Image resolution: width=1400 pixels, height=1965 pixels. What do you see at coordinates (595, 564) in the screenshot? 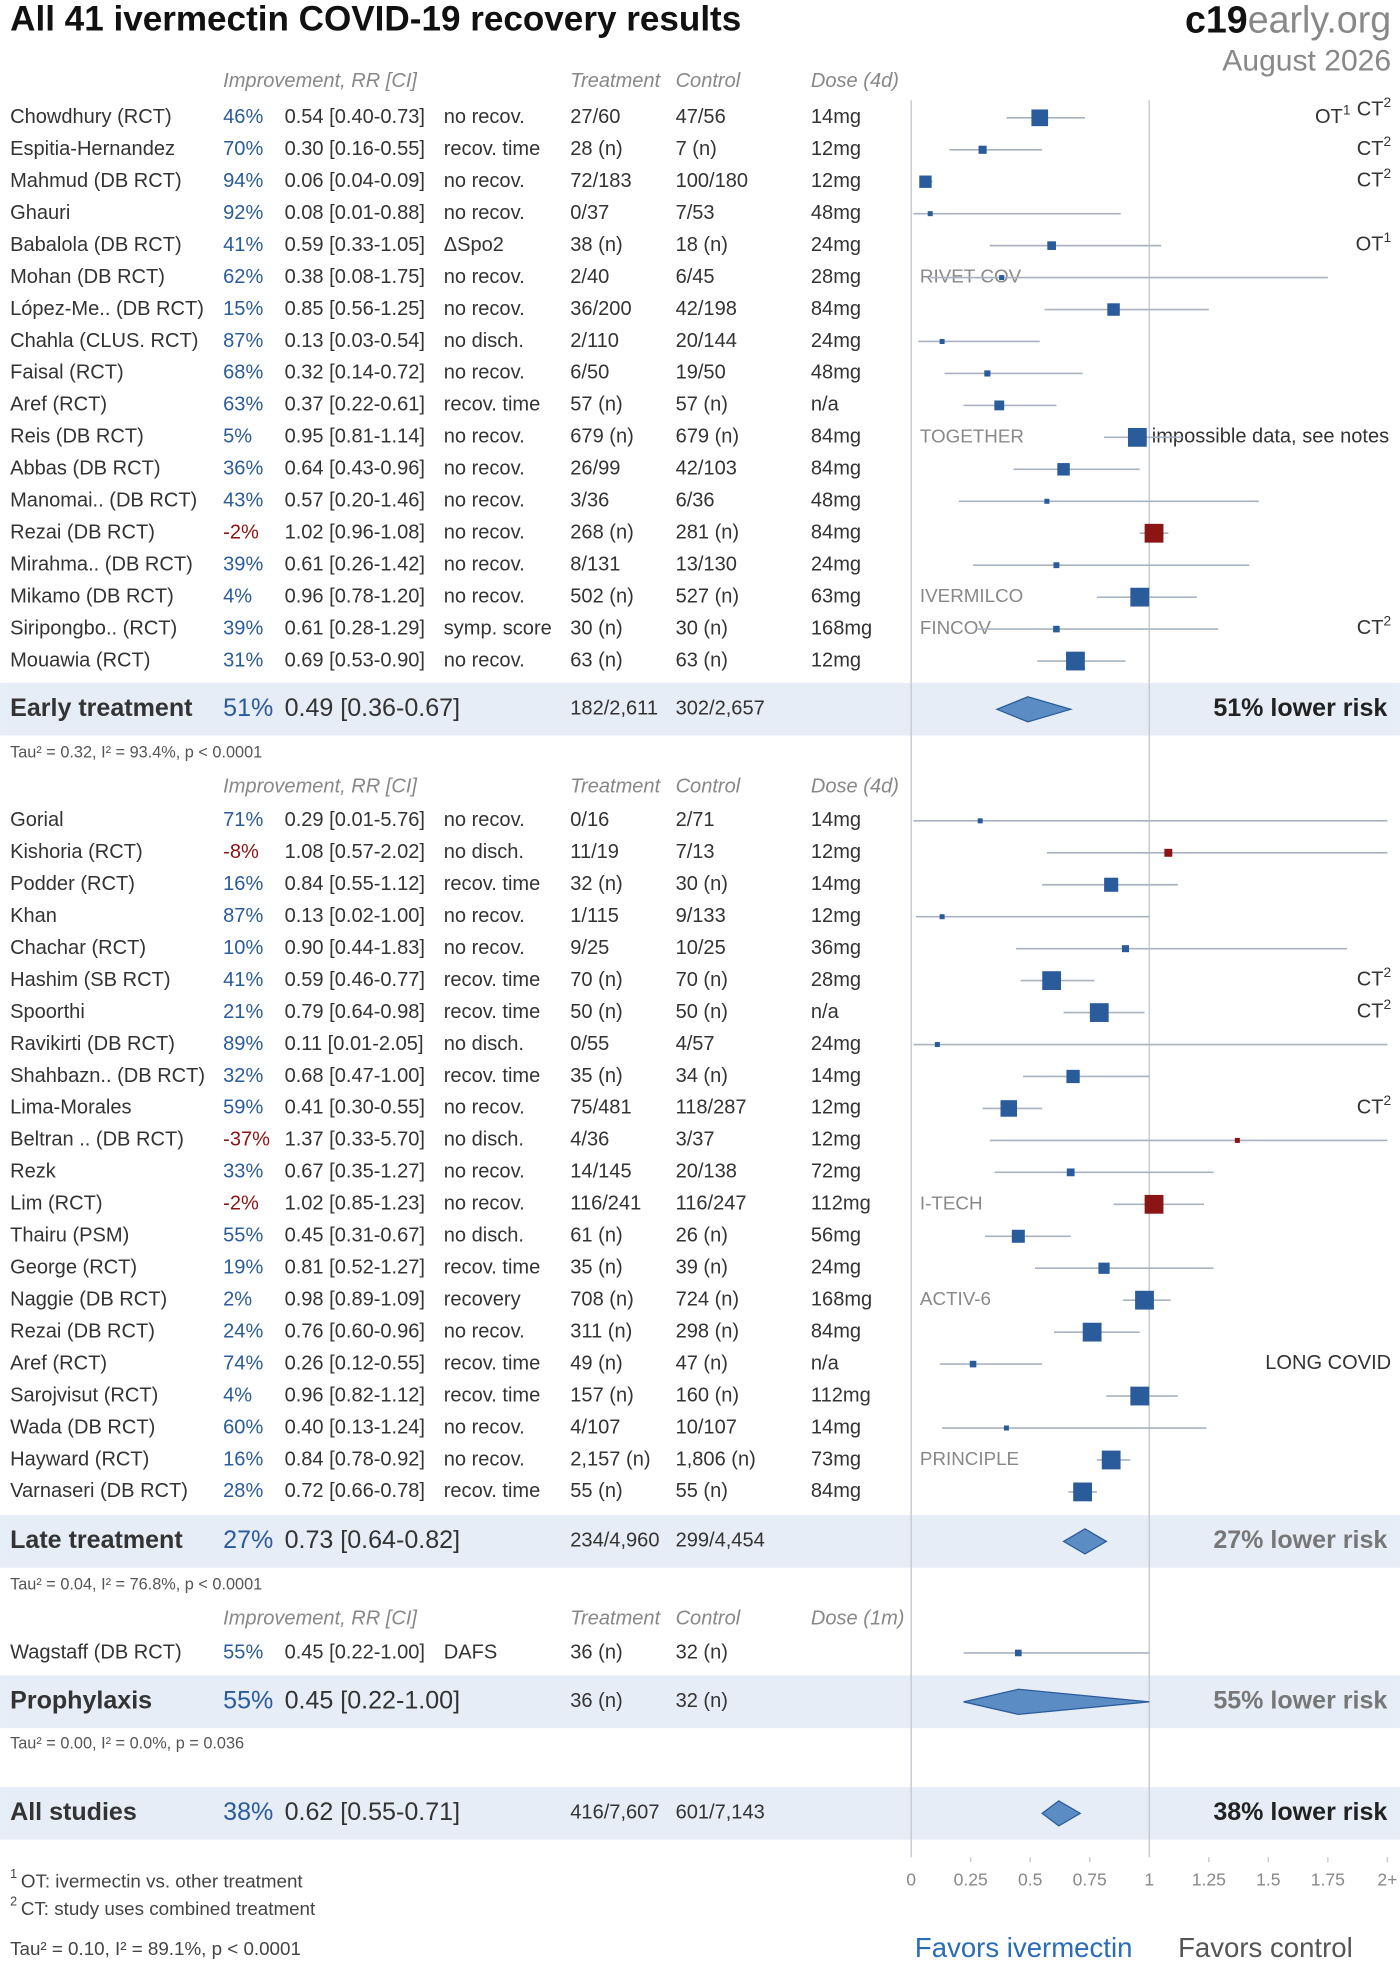
I see `treatment: 8/131` at bounding box center [595, 564].